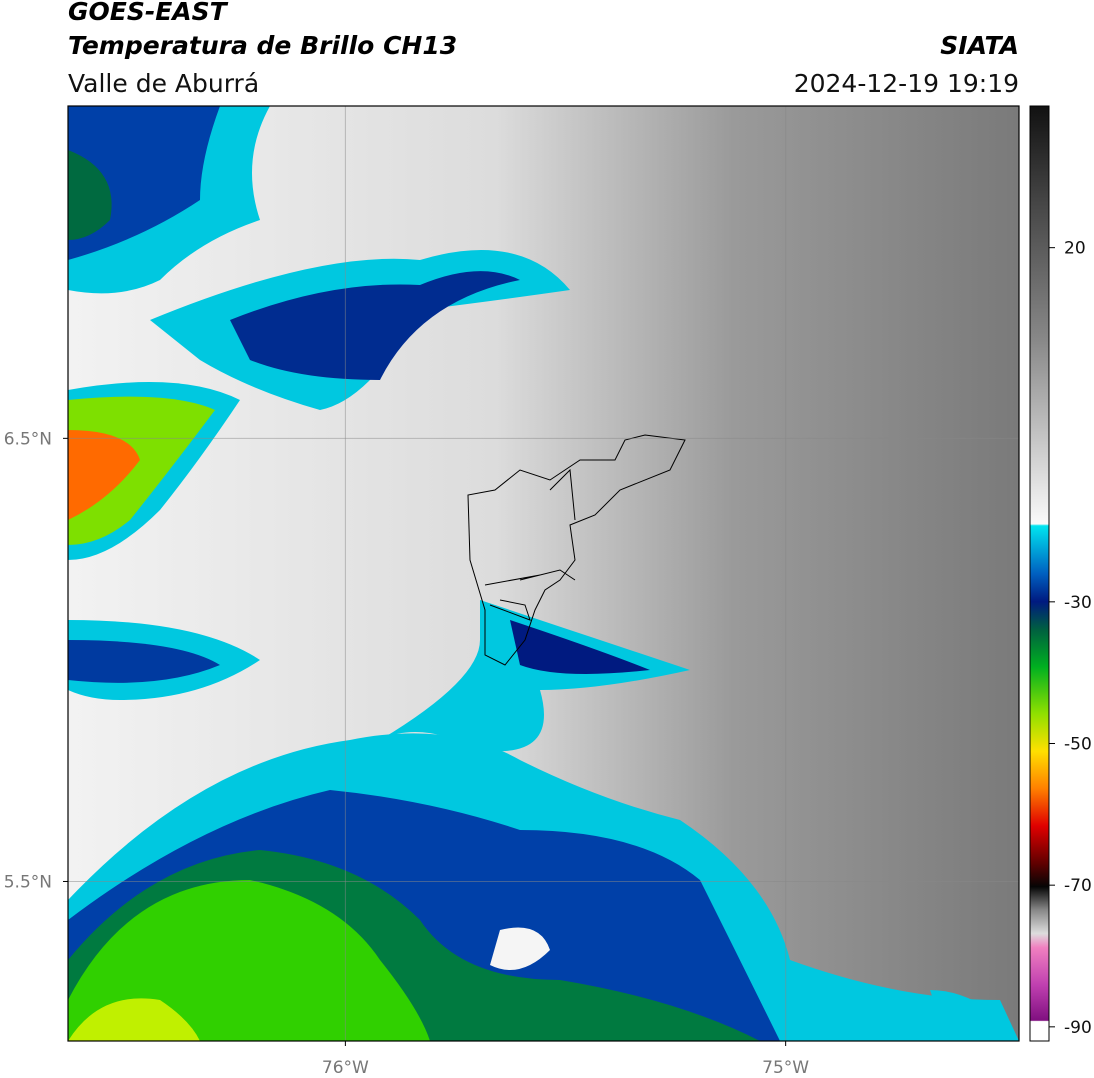 The image size is (1094, 1078). What do you see at coordinates (163, 83) in the screenshot?
I see `region: Valle de Aburrá` at bounding box center [163, 83].